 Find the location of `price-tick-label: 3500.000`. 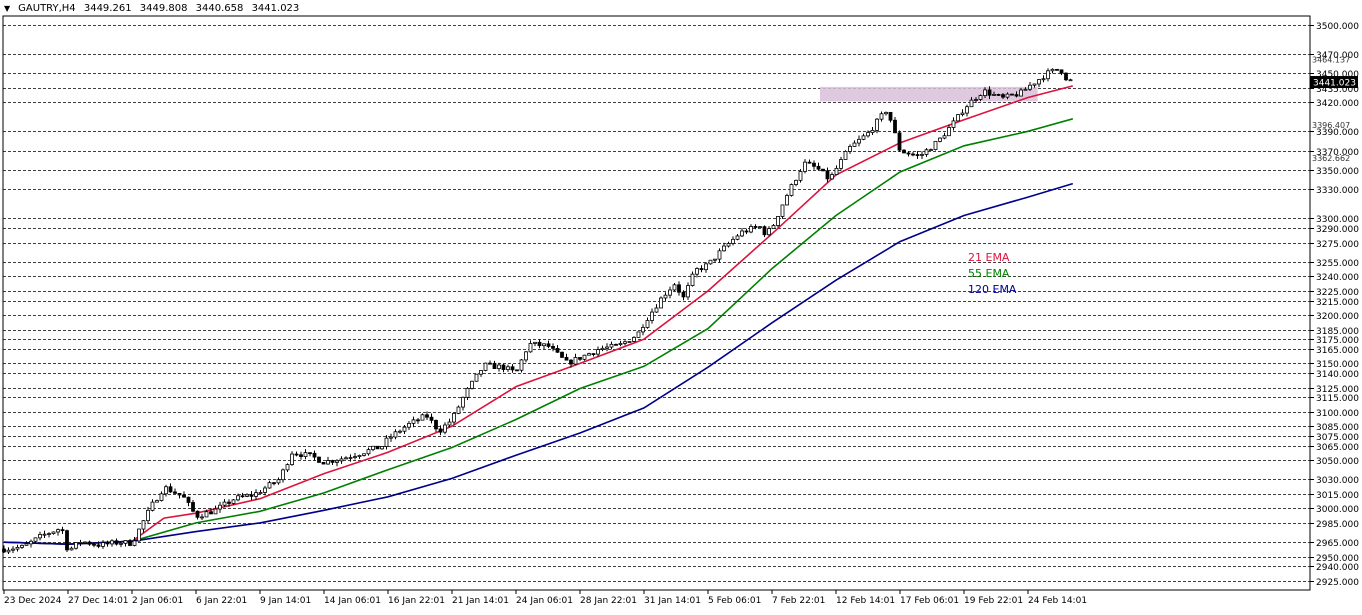

price-tick-label: 3500.000 is located at coordinates (1337, 27).